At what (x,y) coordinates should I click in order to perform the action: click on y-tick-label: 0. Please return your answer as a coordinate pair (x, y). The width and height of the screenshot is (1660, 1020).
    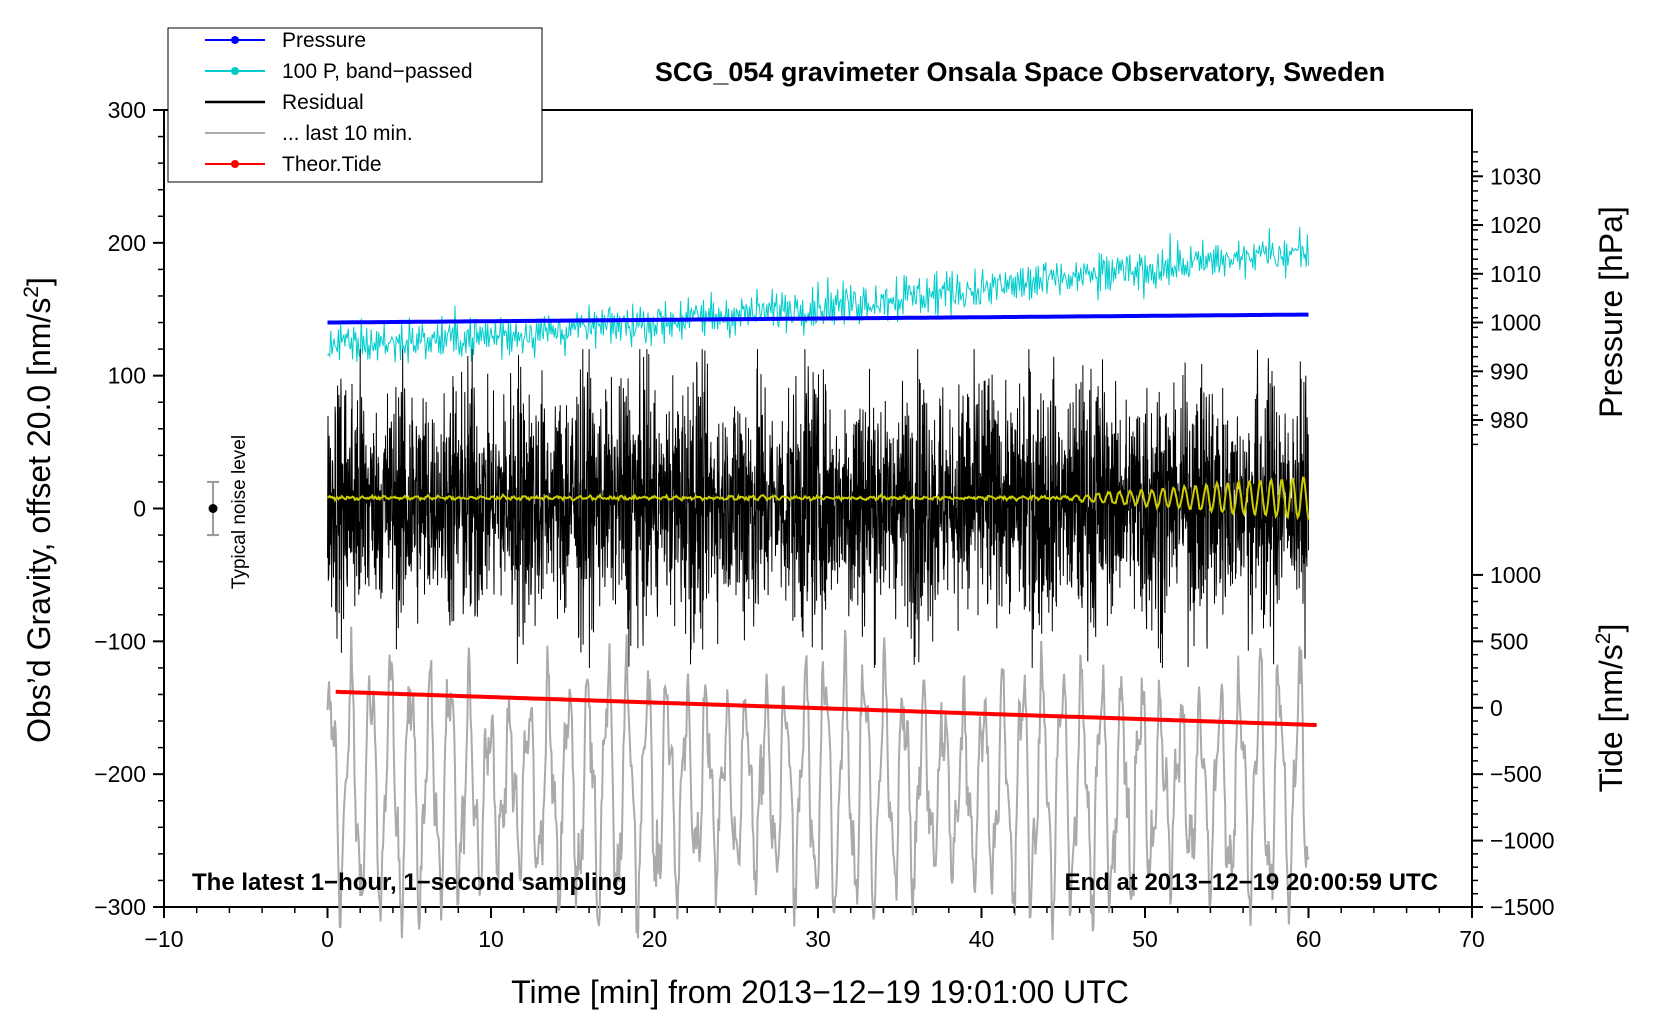
    Looking at the image, I should click on (139, 509).